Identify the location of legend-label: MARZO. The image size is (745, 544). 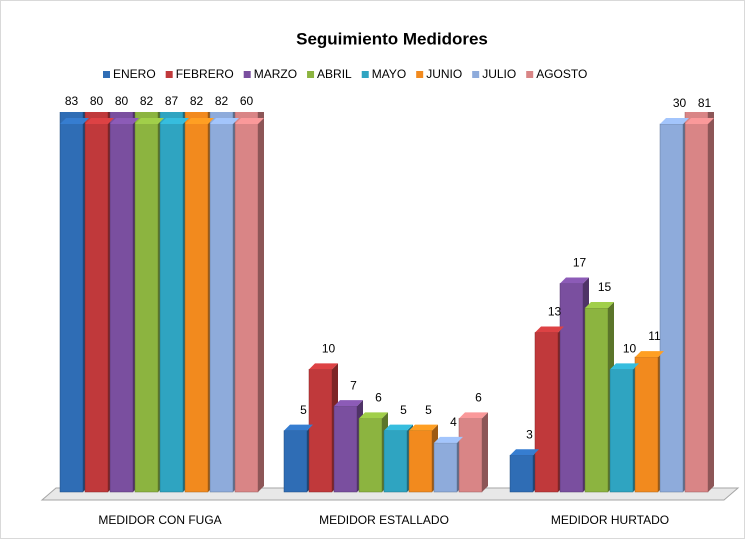
(275, 74).